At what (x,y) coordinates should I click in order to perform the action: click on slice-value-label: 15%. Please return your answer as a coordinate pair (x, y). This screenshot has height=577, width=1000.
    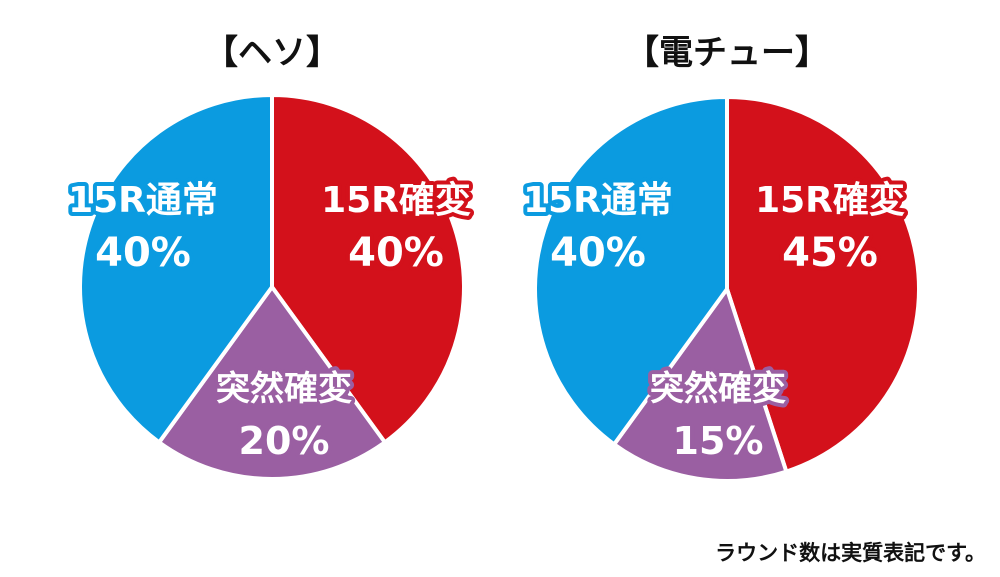
    Looking at the image, I should click on (718, 441).